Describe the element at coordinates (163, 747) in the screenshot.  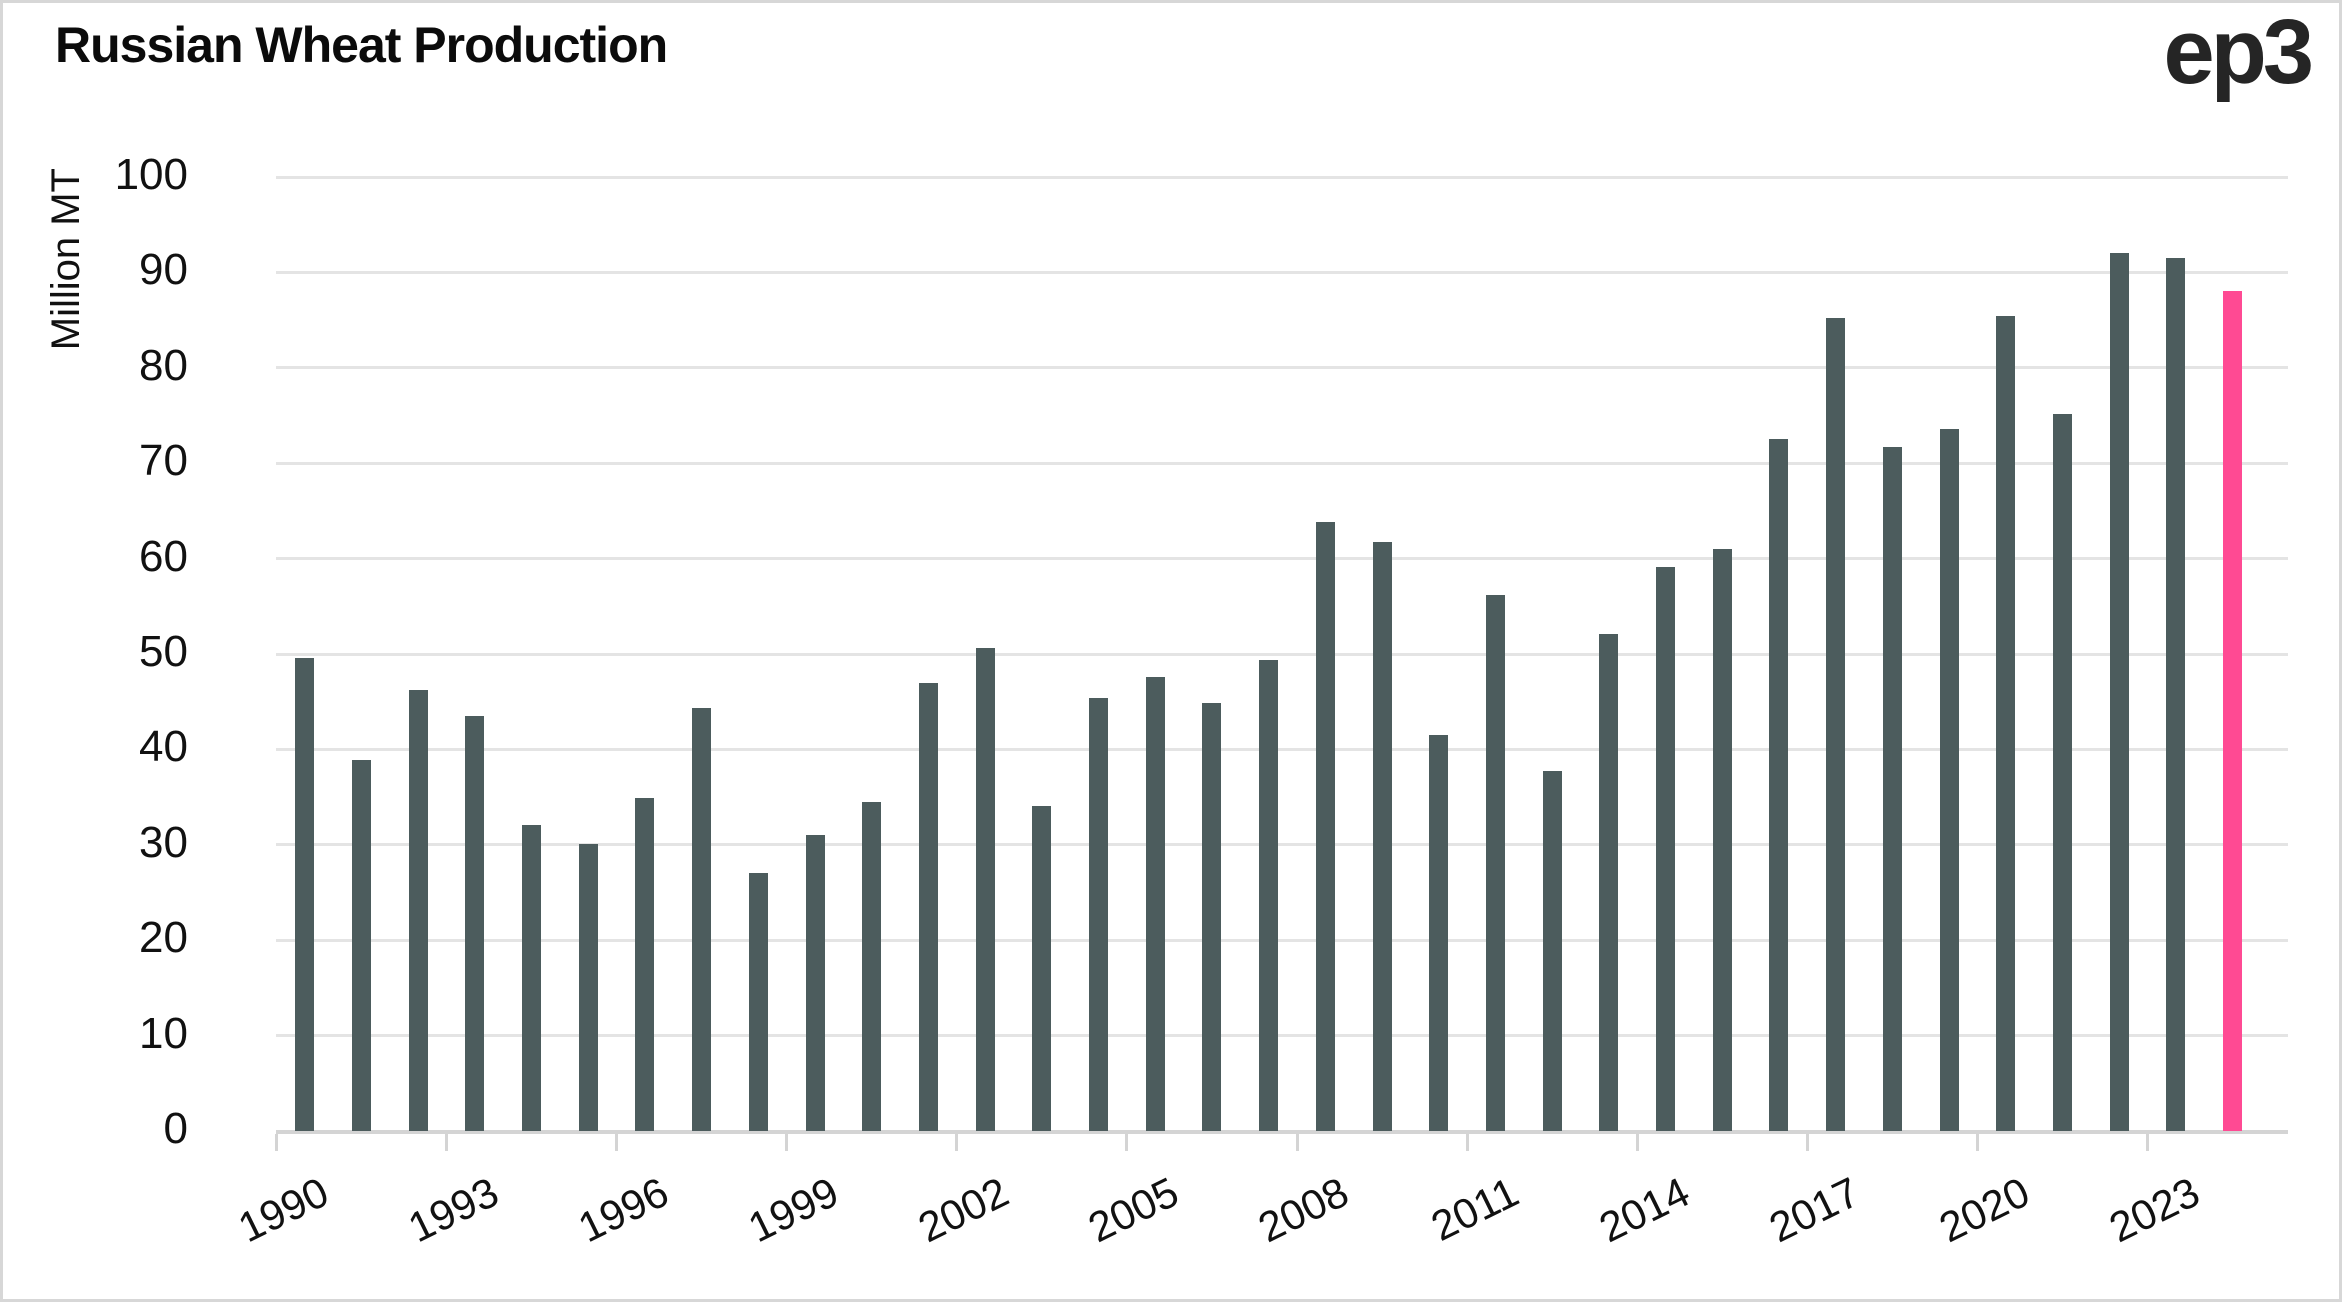
I see `y-tick-label-40: 40` at that location.